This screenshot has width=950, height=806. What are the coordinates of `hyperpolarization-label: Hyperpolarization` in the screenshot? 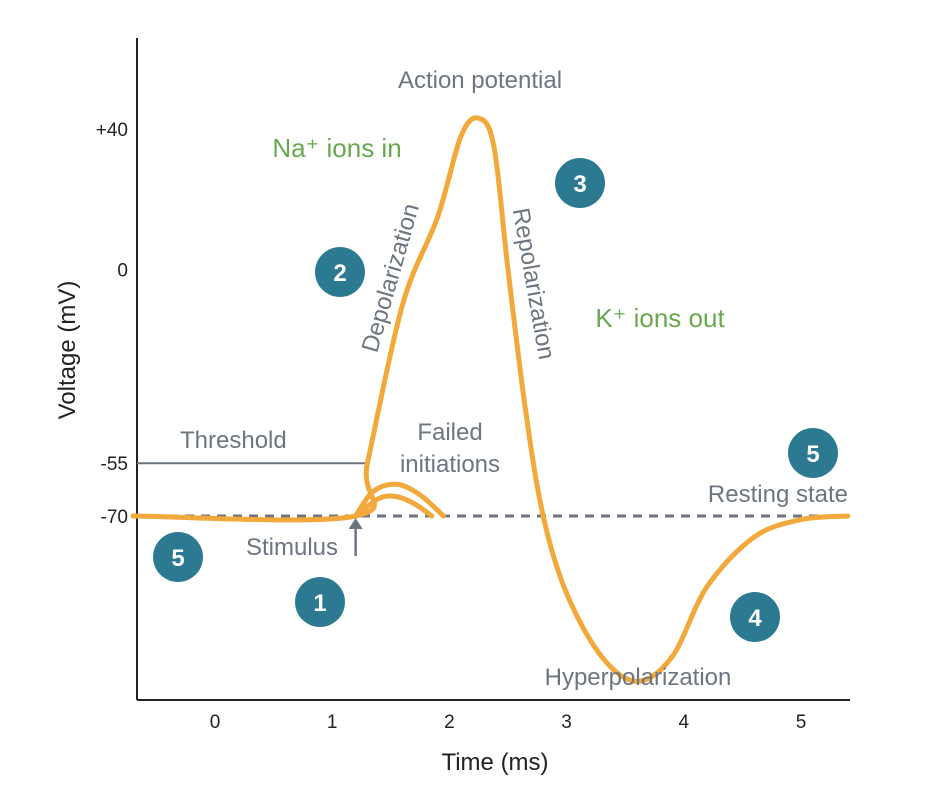 It's located at (638, 677).